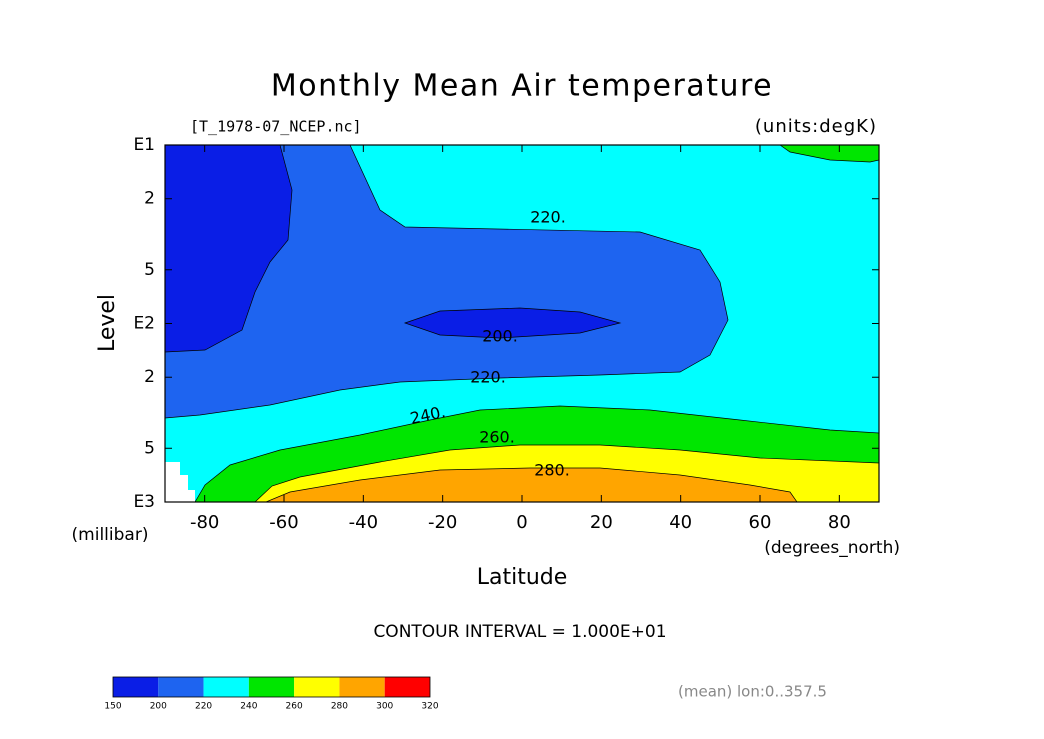  What do you see at coordinates (760, 522) in the screenshot?
I see `x-tick-label: 60` at bounding box center [760, 522].